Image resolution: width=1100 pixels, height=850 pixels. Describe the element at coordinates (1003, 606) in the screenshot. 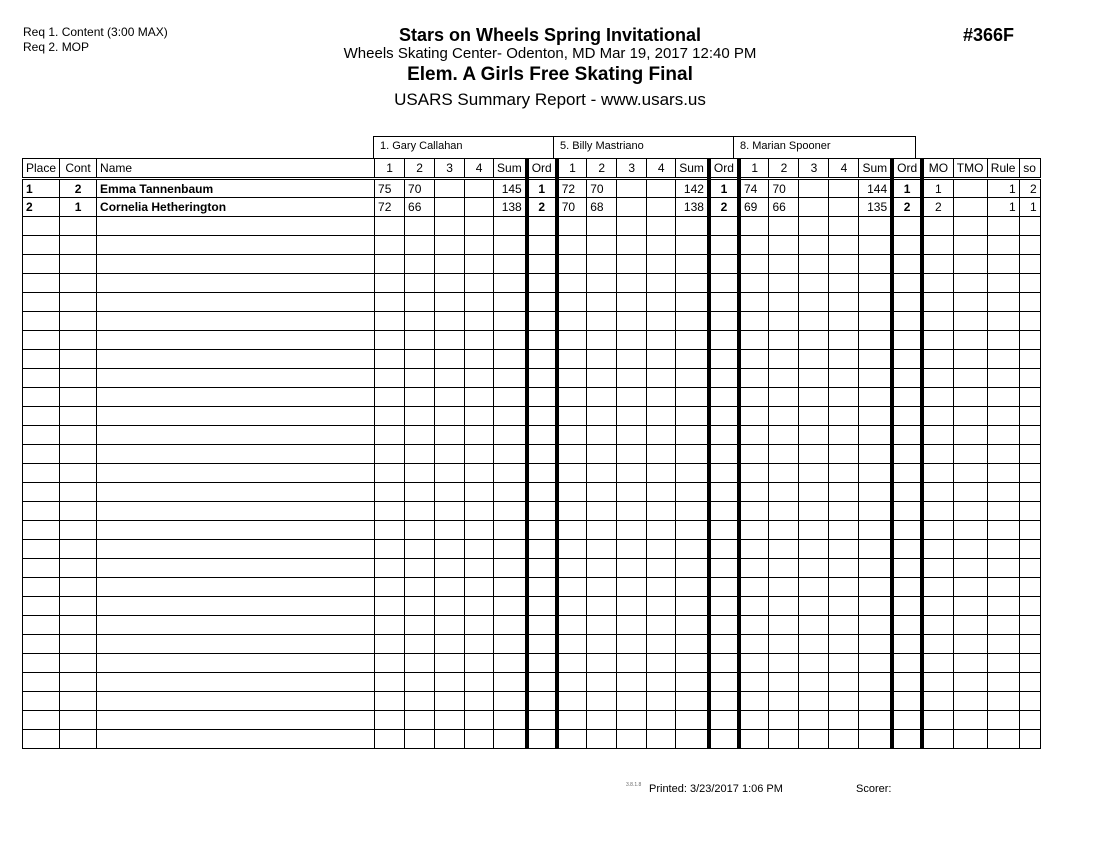

I see `rule-cell` at that location.